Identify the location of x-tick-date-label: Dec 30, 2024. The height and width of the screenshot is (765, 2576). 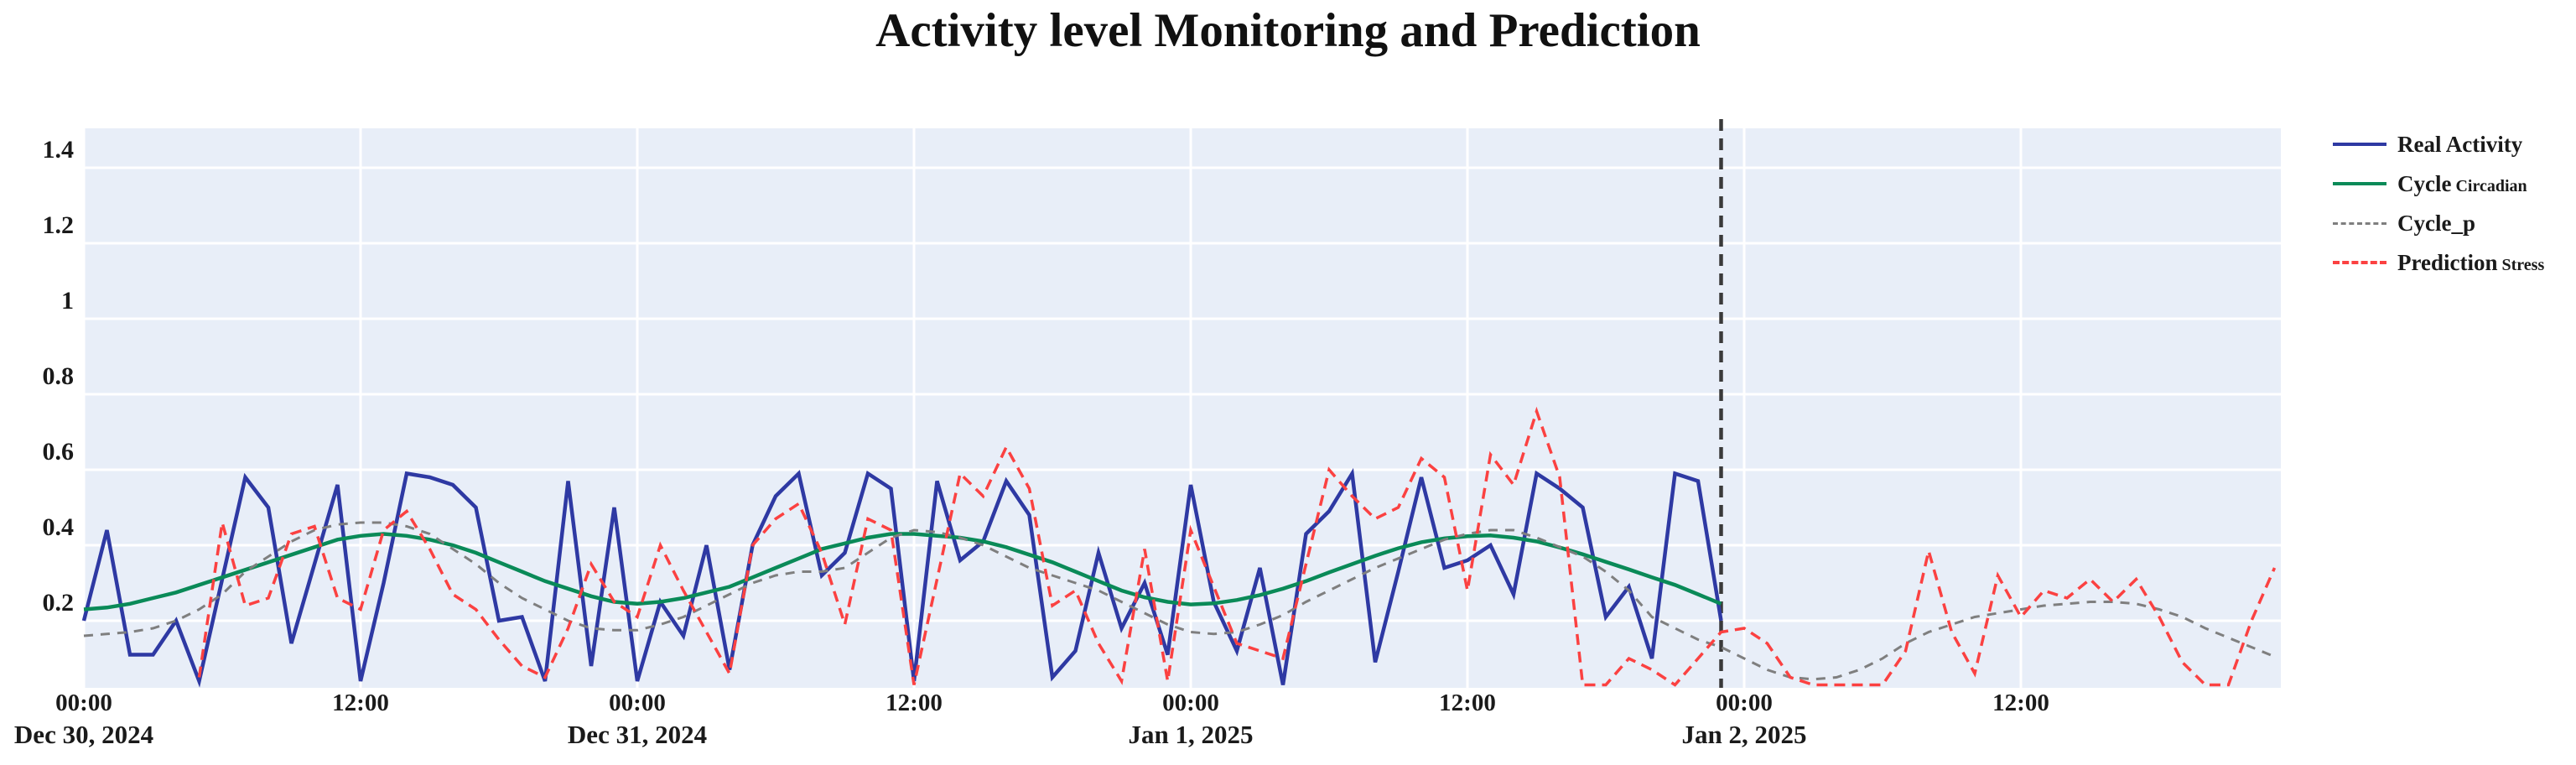
(83, 734).